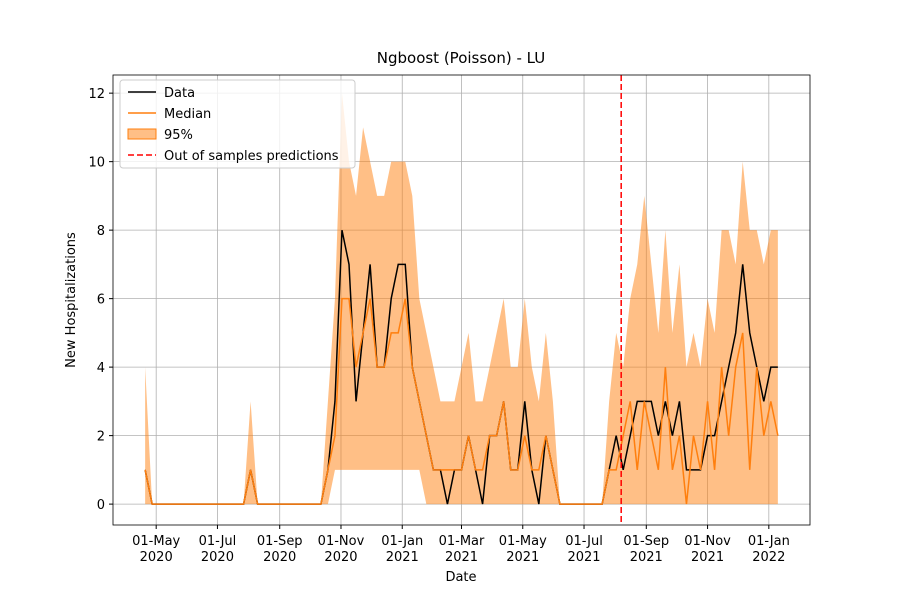 The width and height of the screenshot is (900, 604). What do you see at coordinates (646, 549) in the screenshot?
I see `x-tick-label: 01-Sep 2021` at bounding box center [646, 549].